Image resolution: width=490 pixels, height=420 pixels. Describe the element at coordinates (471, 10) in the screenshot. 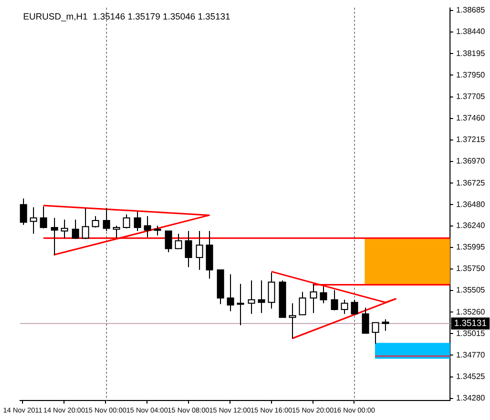

I see `y-tick-label: 1.38685` at that location.